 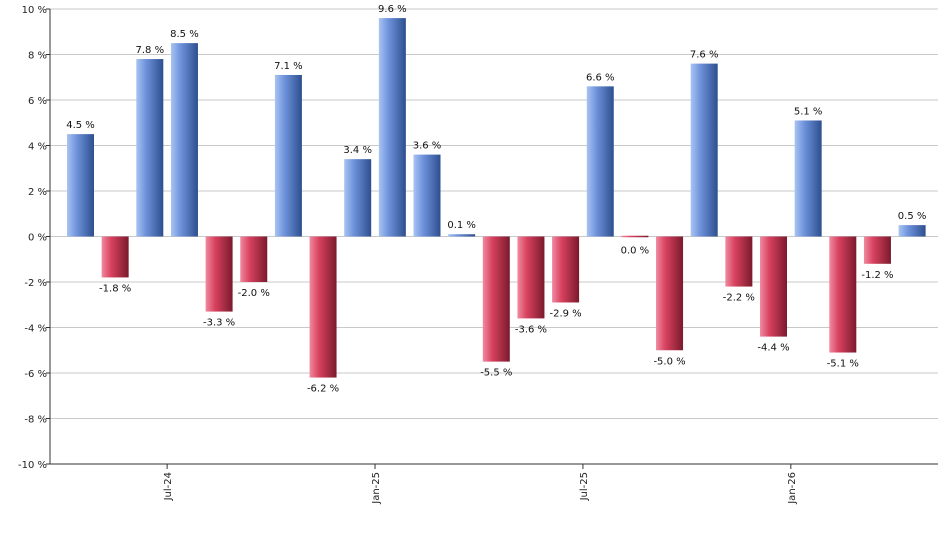 What do you see at coordinates (184, 34) in the screenshot?
I see `data-label: 8.5 %` at bounding box center [184, 34].